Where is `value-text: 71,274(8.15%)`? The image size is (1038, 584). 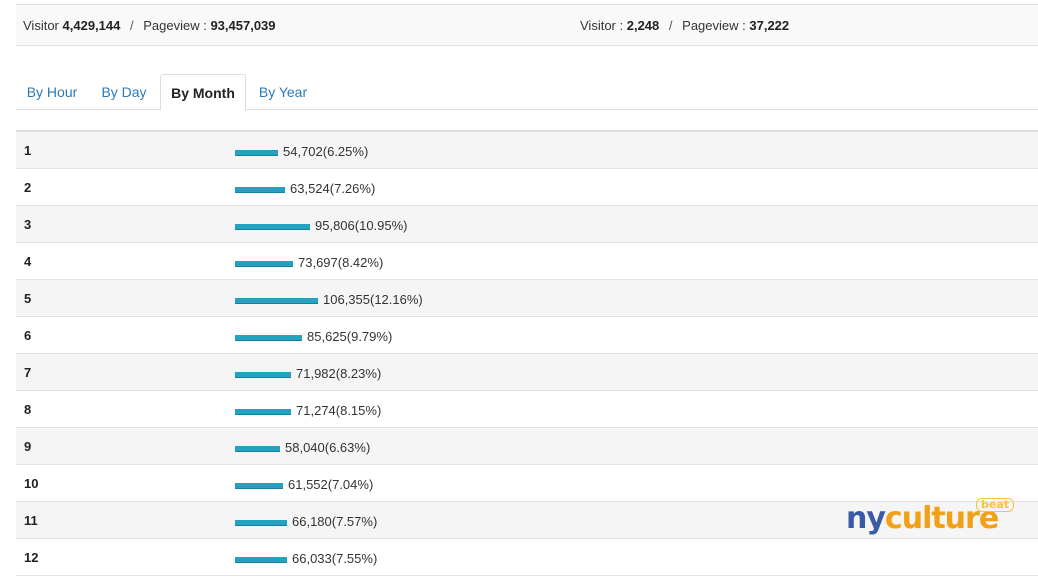 value-text: 71,274(8.15%) is located at coordinates (339, 410).